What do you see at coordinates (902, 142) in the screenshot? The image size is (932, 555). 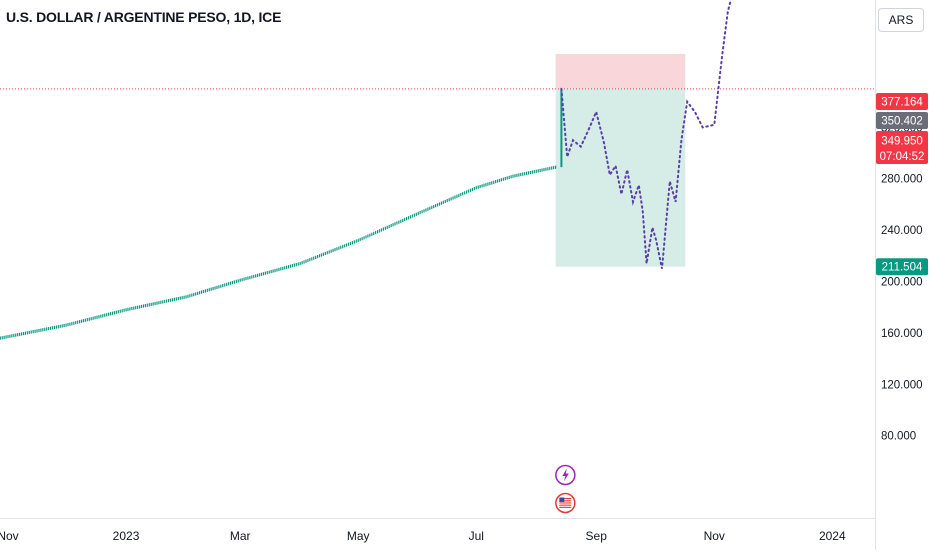 I see `last-price-text: 349.950` at bounding box center [902, 142].